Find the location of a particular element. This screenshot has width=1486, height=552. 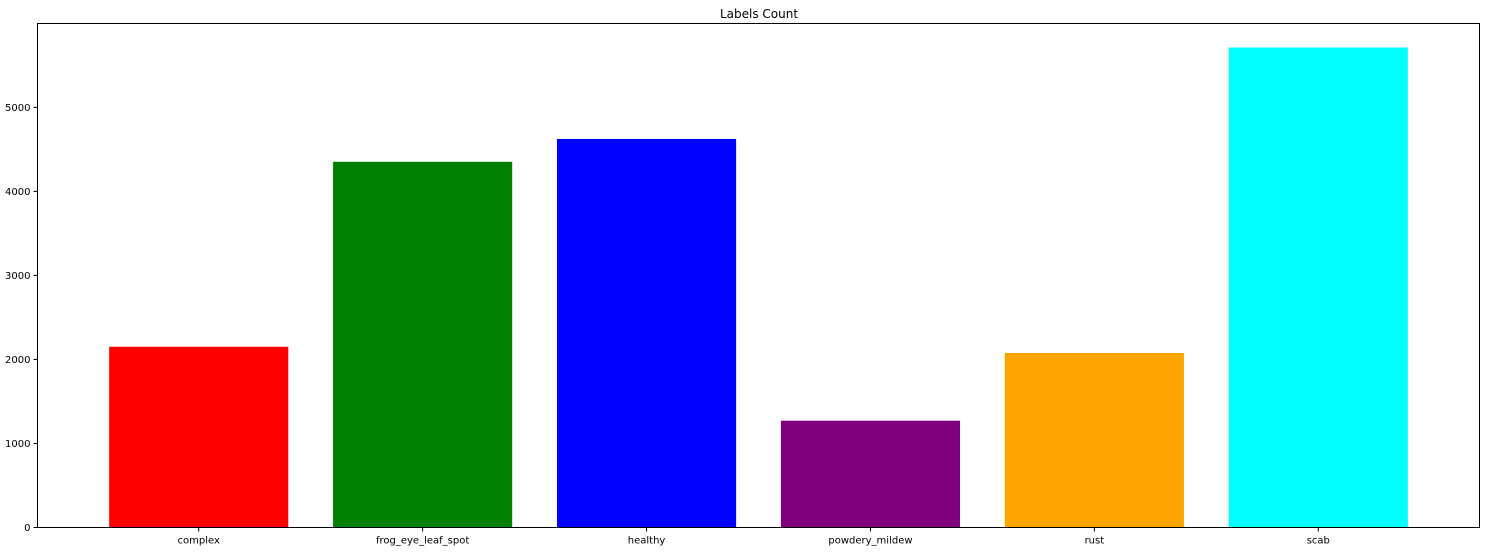

bar-scab is located at coordinates (1318, 287).